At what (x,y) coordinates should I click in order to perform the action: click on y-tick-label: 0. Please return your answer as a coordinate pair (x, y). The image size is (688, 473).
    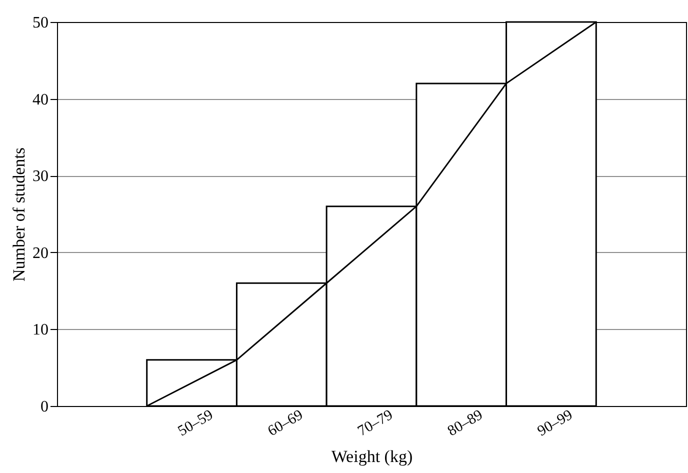
    Looking at the image, I should click on (44, 407).